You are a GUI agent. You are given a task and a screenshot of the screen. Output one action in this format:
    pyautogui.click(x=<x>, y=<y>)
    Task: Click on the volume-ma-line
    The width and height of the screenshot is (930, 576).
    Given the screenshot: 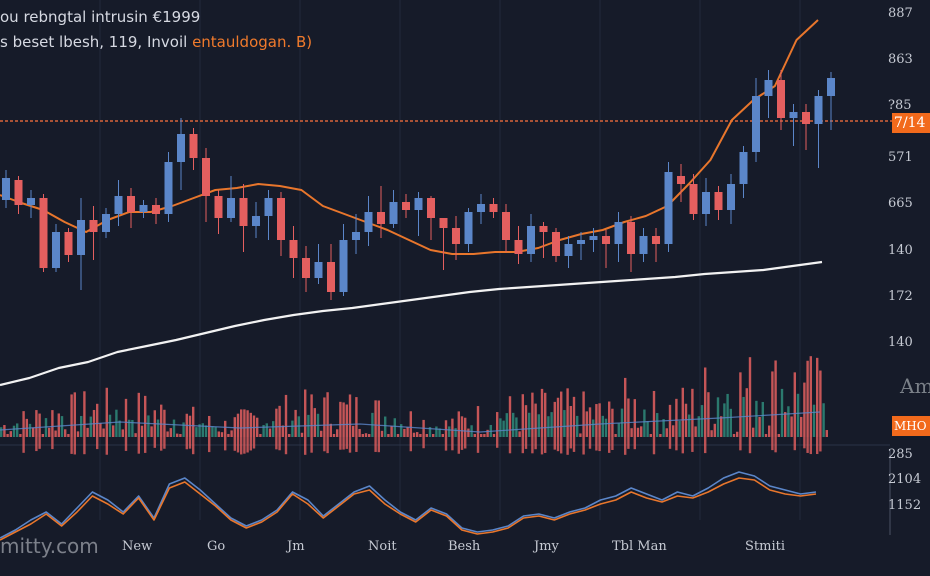 What is the action you would take?
    pyautogui.click(x=410, y=422)
    